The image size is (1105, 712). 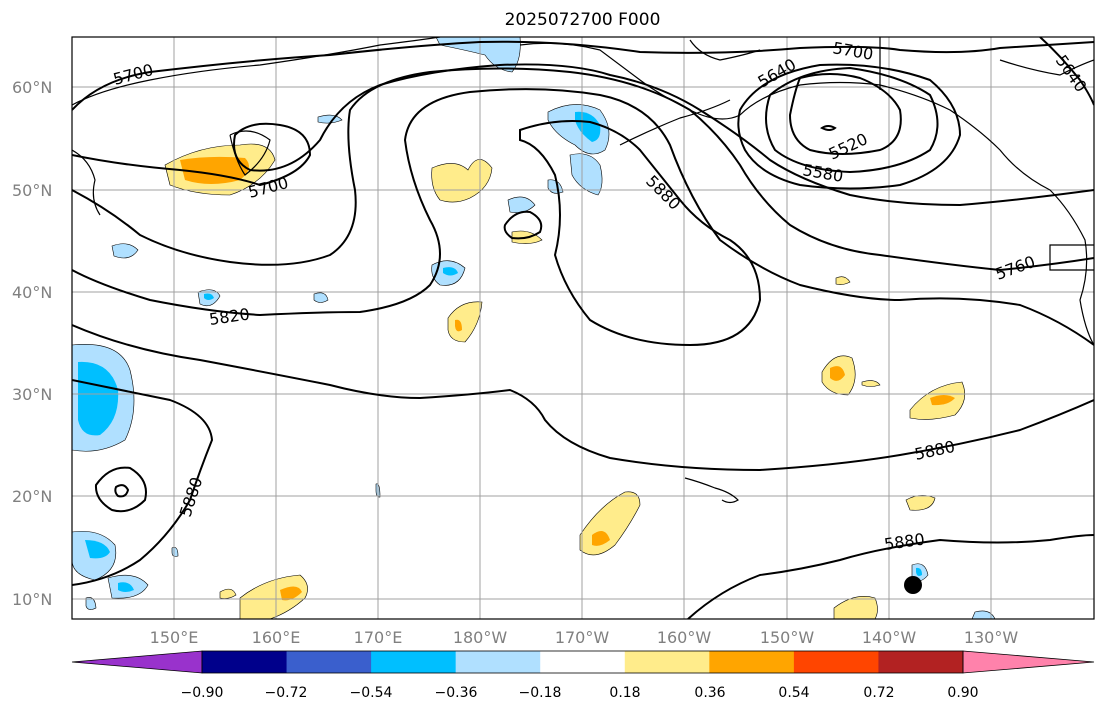 What do you see at coordinates (480, 637) in the screenshot?
I see `lon-tick: 180°W` at bounding box center [480, 637].